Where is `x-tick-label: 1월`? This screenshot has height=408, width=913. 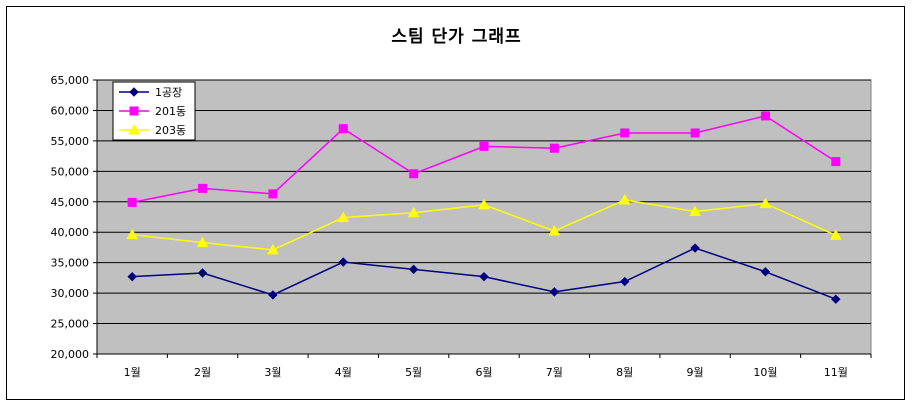
x-tick-label: 1월 is located at coordinates (132, 372).